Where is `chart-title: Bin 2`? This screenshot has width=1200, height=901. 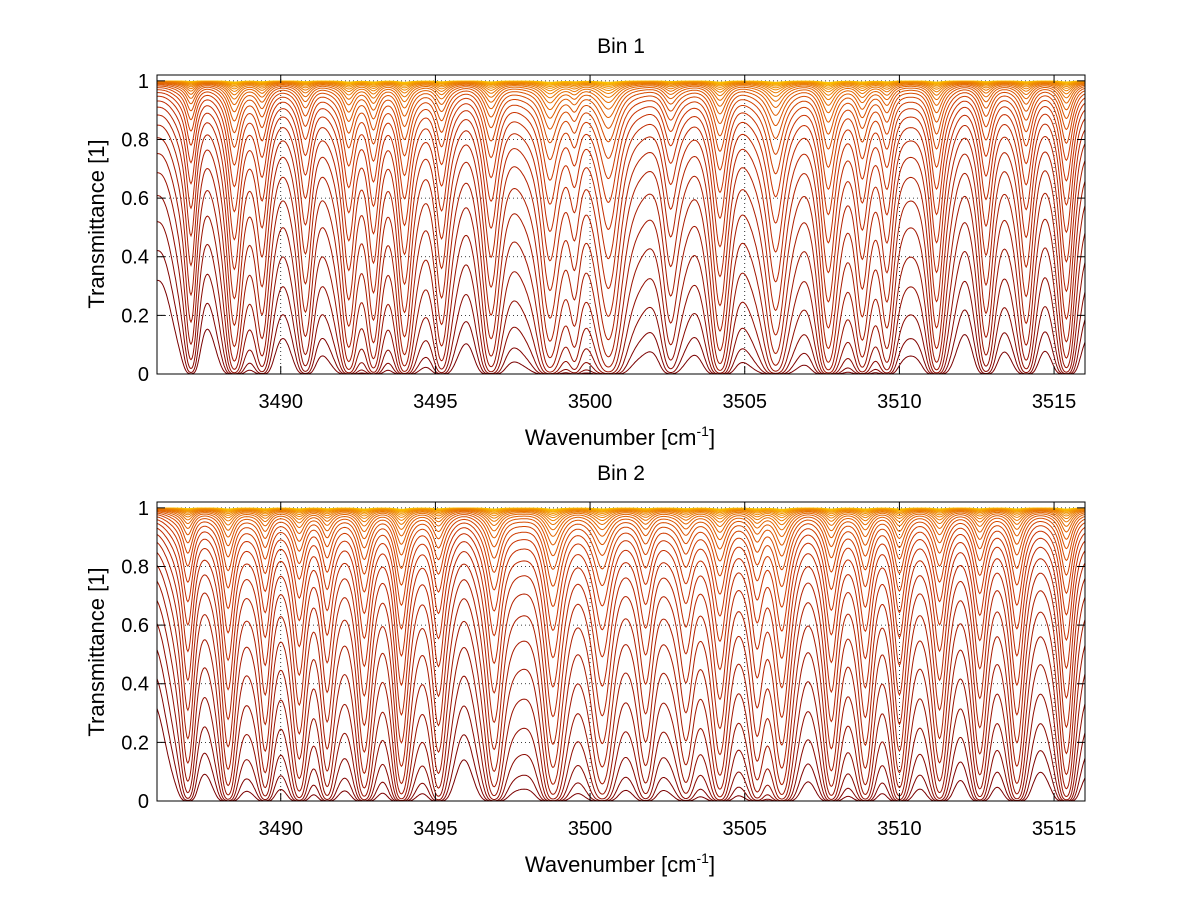 chart-title: Bin 2 is located at coordinates (621, 473).